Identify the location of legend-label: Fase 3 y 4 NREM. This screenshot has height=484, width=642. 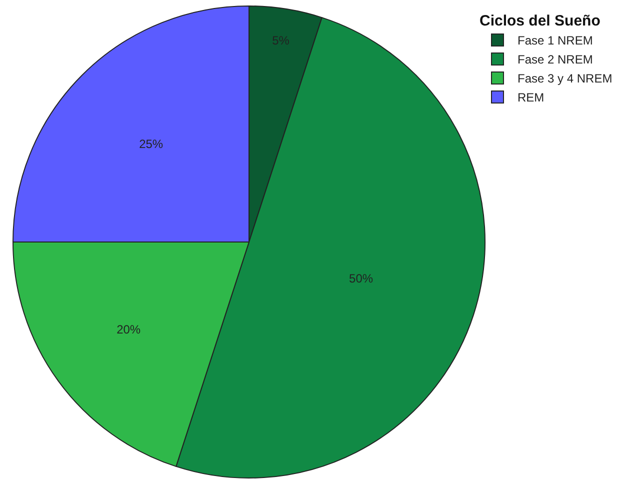
(565, 79).